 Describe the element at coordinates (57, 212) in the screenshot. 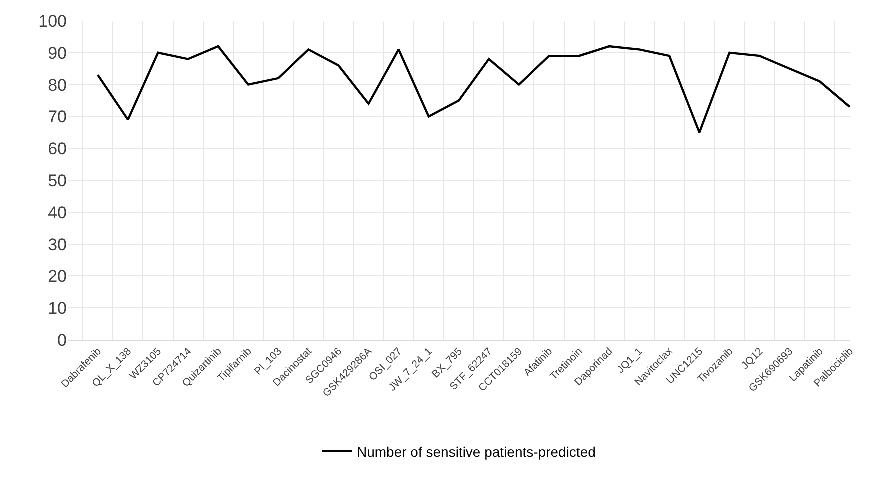

I see `y-tick-label: 40` at that location.